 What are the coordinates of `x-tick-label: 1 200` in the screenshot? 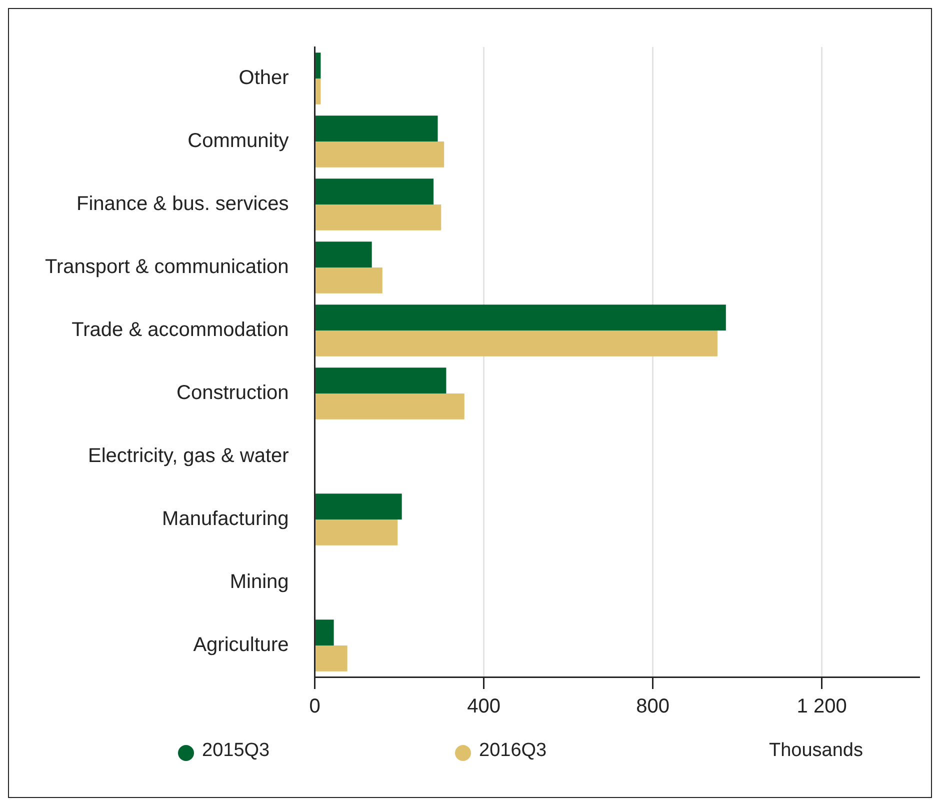 It's located at (821, 707).